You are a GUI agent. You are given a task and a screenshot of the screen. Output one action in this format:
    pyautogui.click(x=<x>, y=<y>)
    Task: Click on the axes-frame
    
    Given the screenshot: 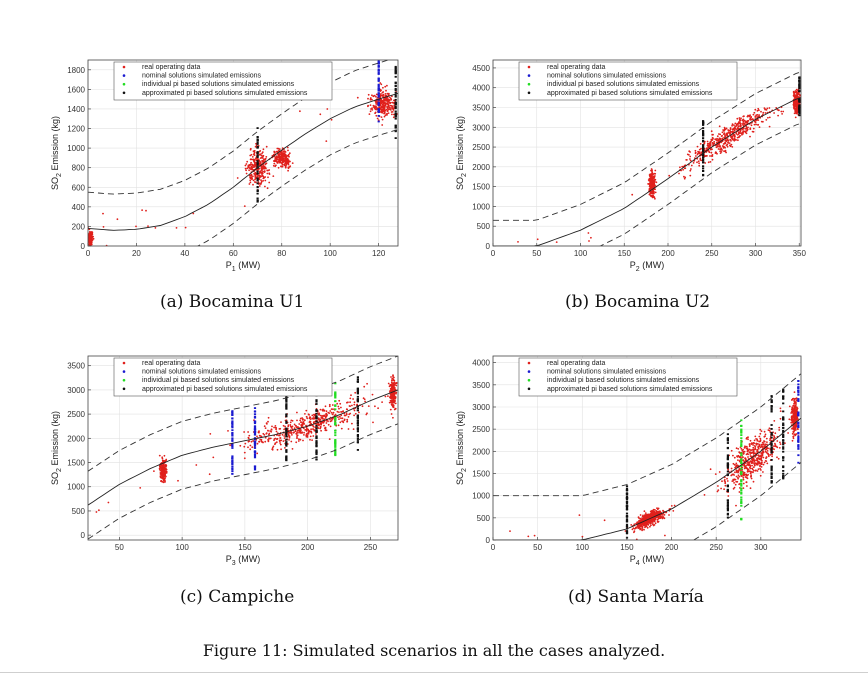 What is the action you would take?
    pyautogui.click(x=243, y=448)
    